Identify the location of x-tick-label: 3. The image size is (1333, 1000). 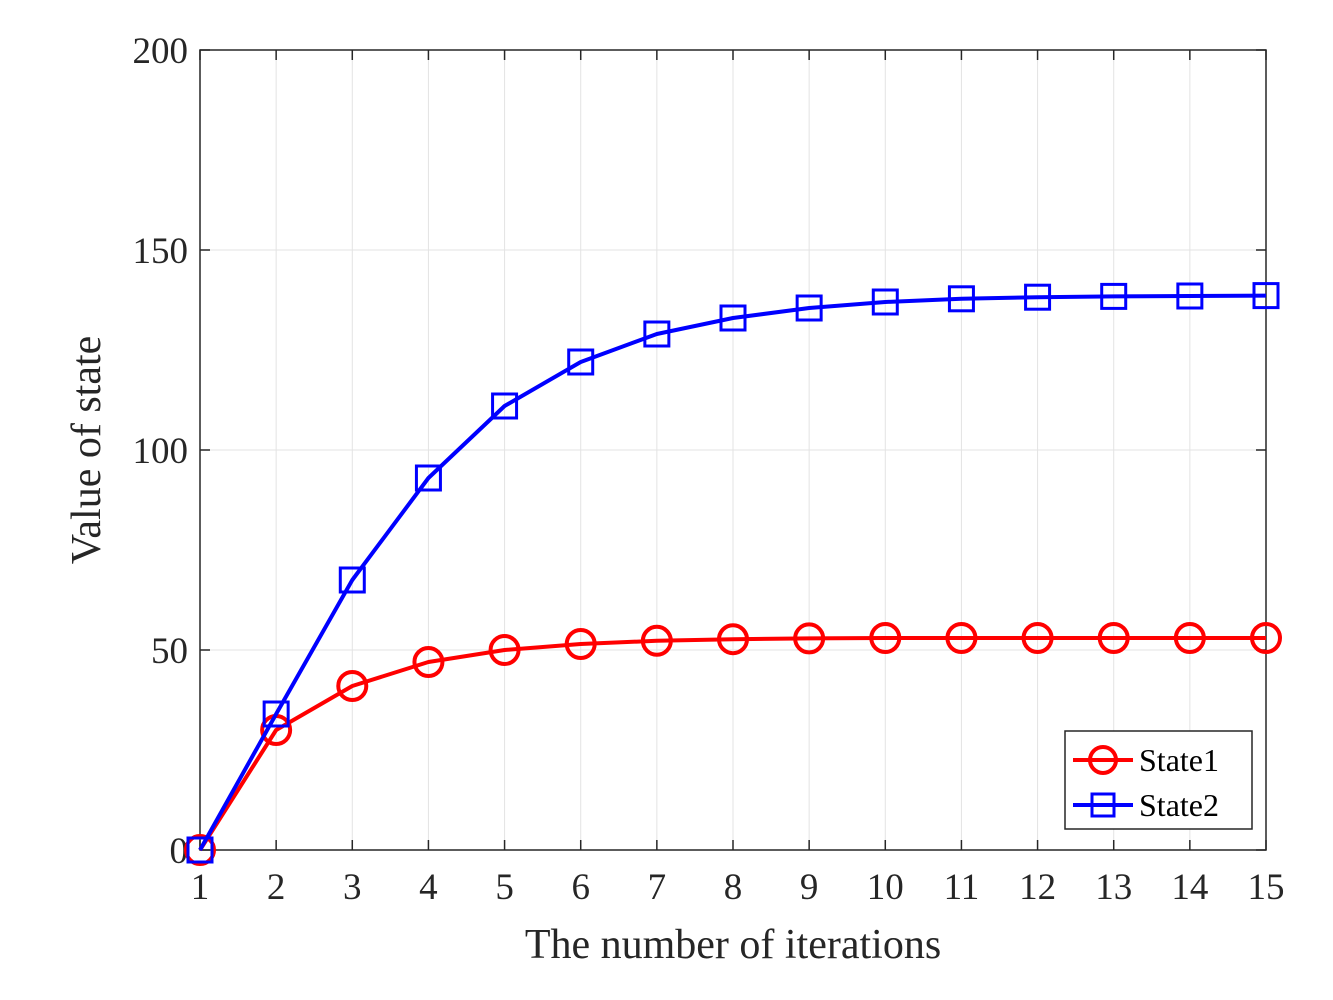
(352, 887).